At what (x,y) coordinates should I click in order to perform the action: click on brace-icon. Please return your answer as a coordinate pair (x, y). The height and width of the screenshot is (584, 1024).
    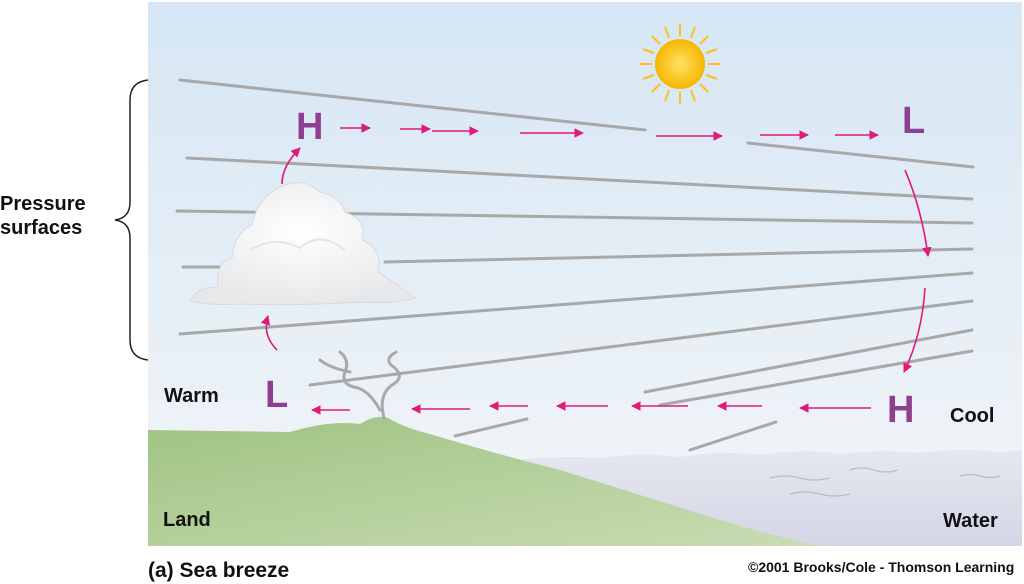
    Looking at the image, I should click on (131, 220).